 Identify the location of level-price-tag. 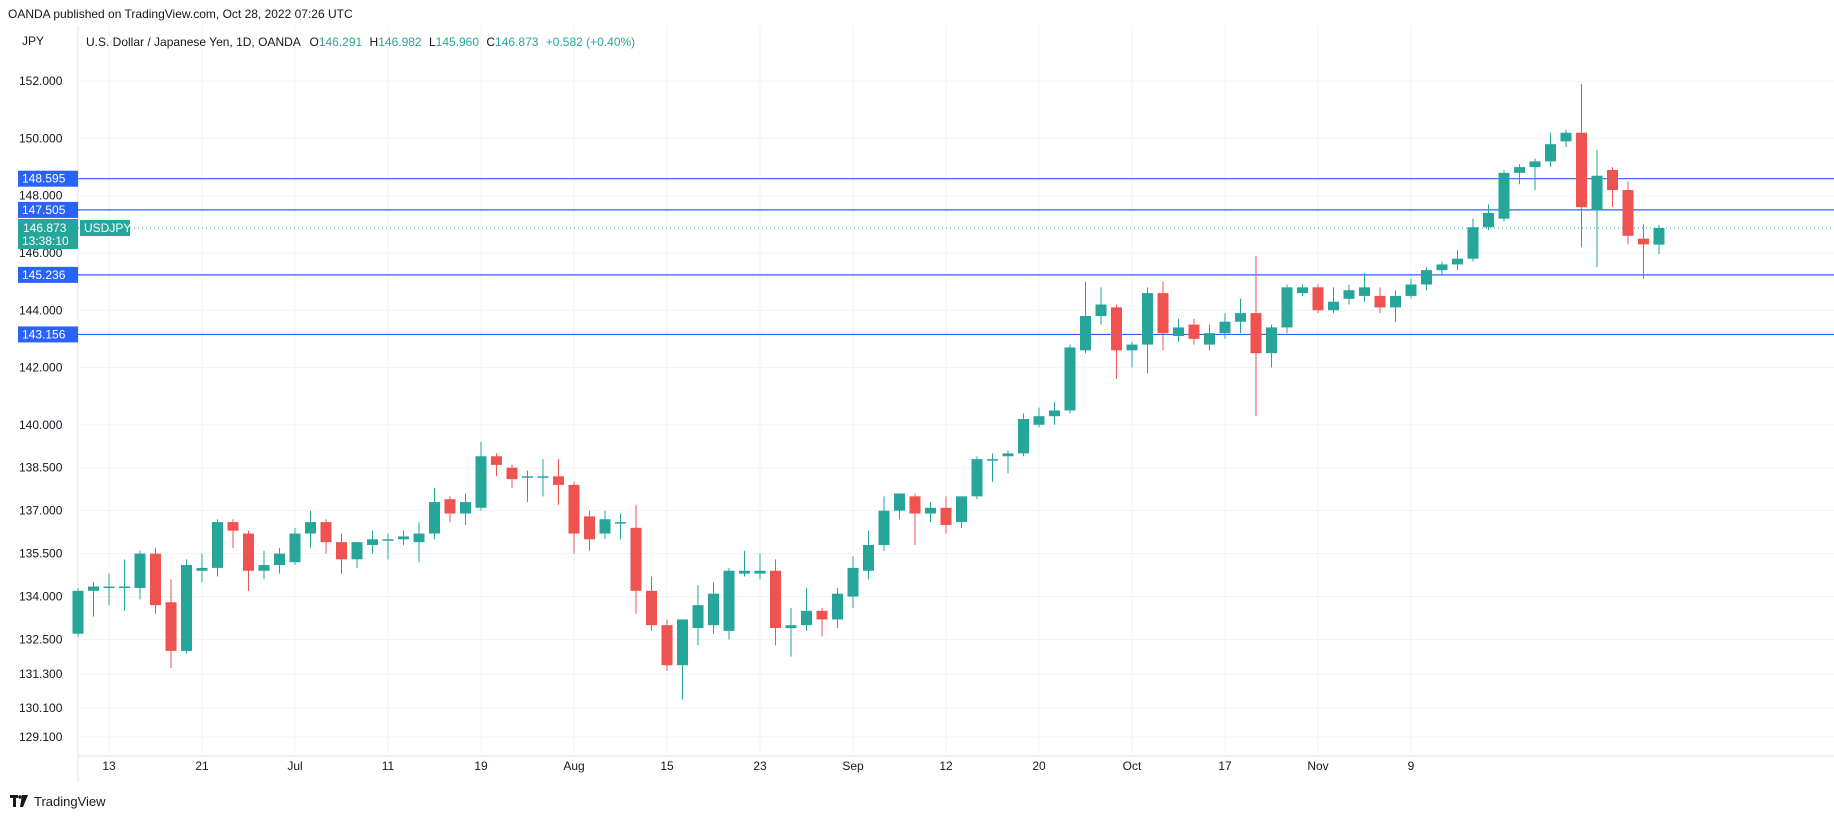
(48, 178).